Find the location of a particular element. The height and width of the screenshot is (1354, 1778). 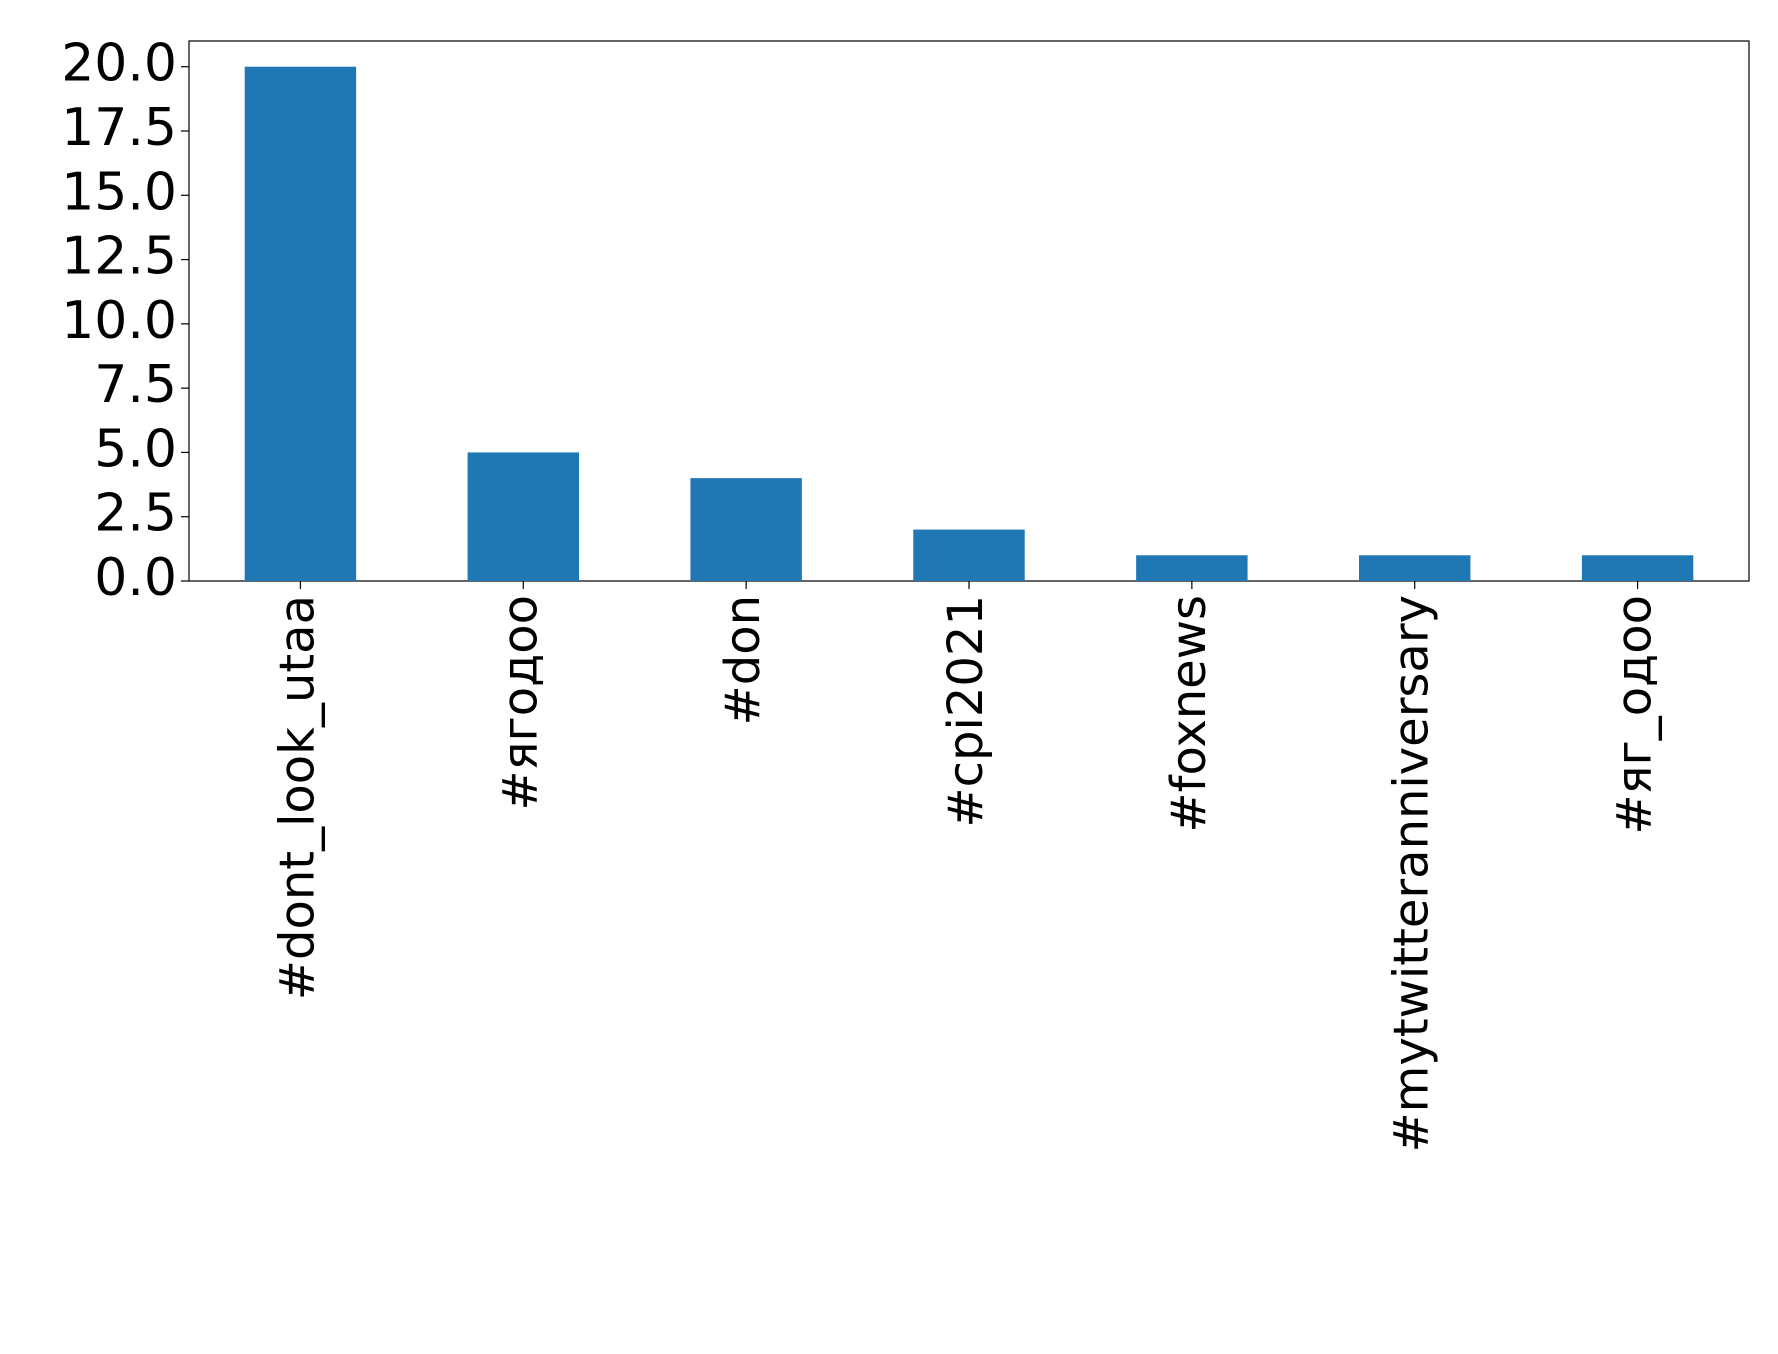

y-tick-label: 0.0 is located at coordinates (135, 578).